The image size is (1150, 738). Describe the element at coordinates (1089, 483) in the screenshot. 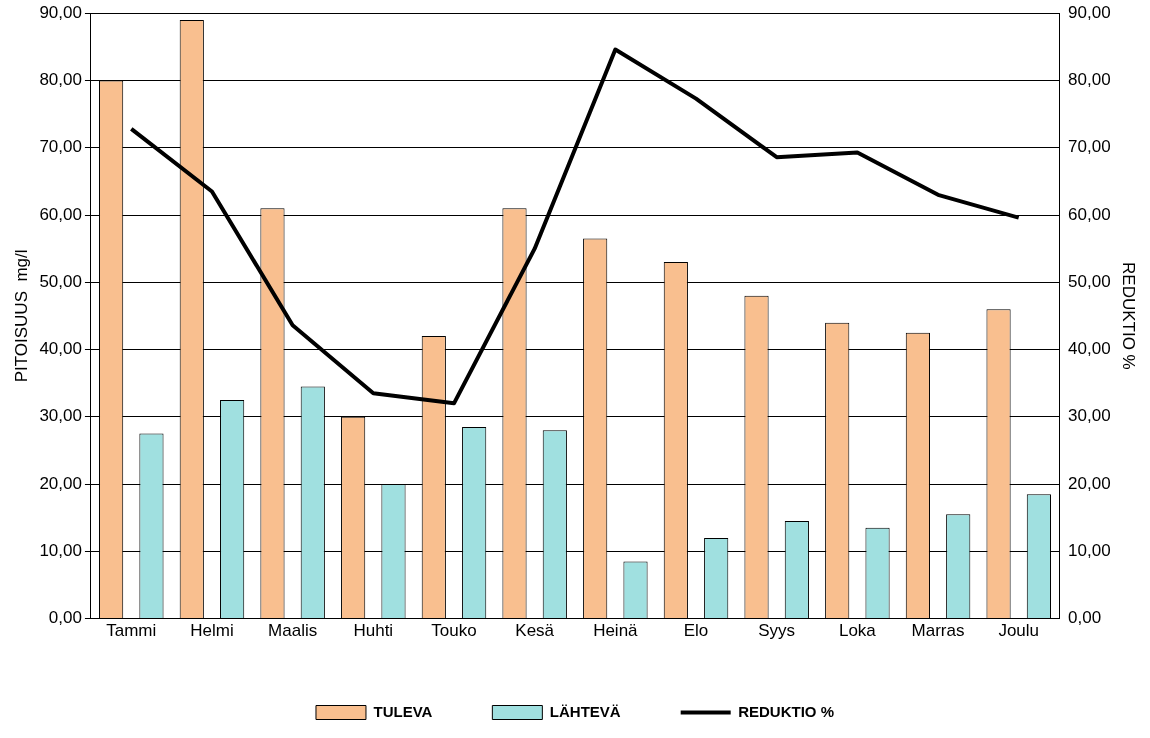

I see `y2-tick-label: 20,00` at that location.